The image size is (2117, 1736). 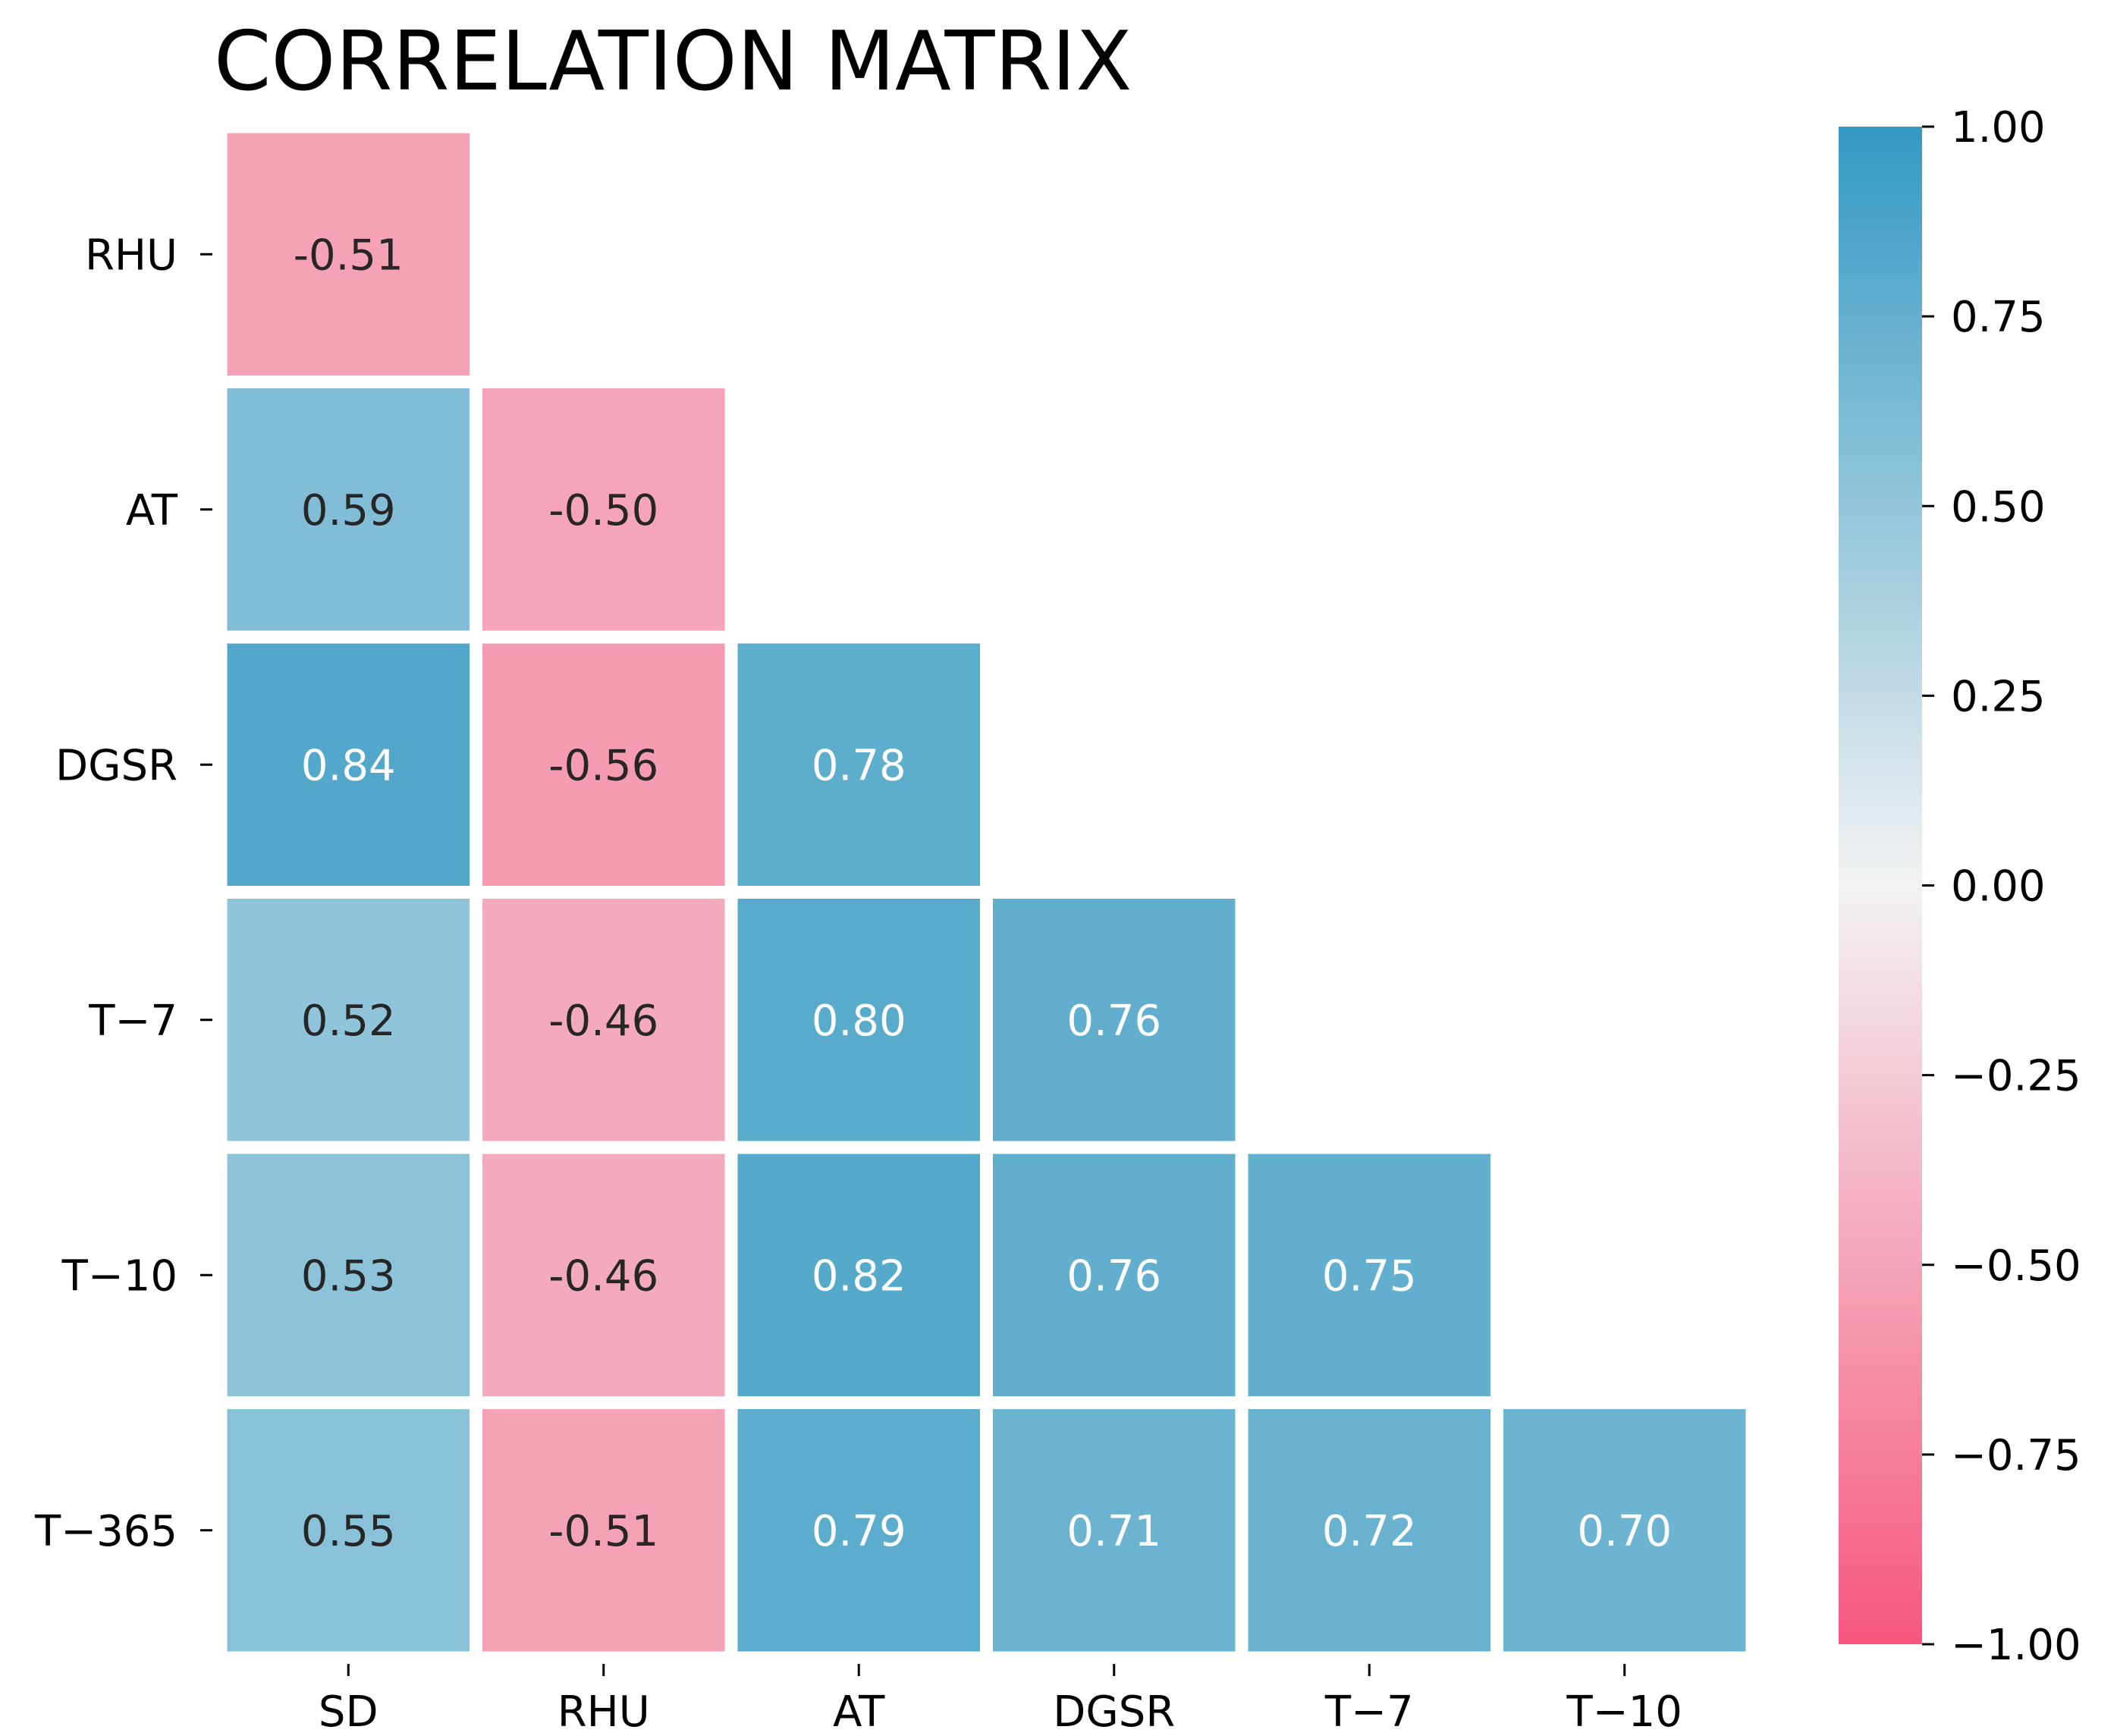 I want to click on cell-value-label: 0.52, so click(x=349, y=1021).